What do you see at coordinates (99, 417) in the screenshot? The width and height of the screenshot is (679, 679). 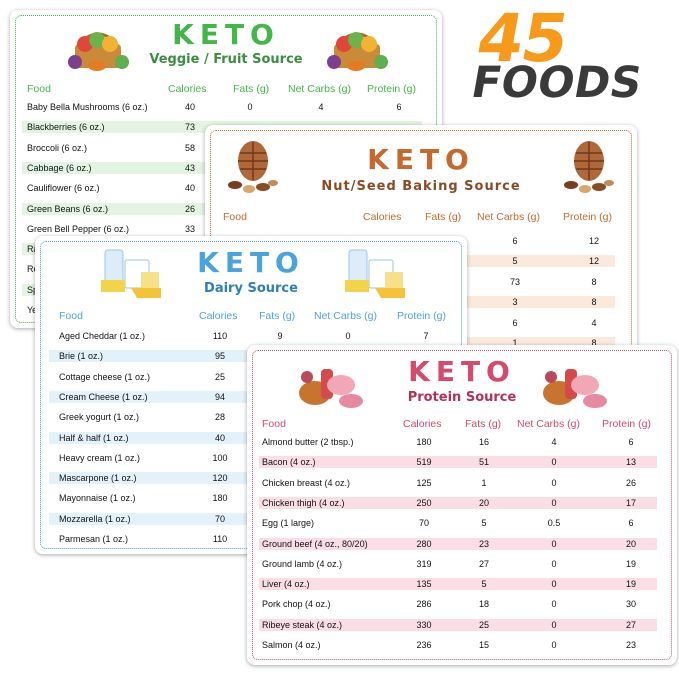 I see `dairy-cell-food: Greek yogurt (1 oz.)` at bounding box center [99, 417].